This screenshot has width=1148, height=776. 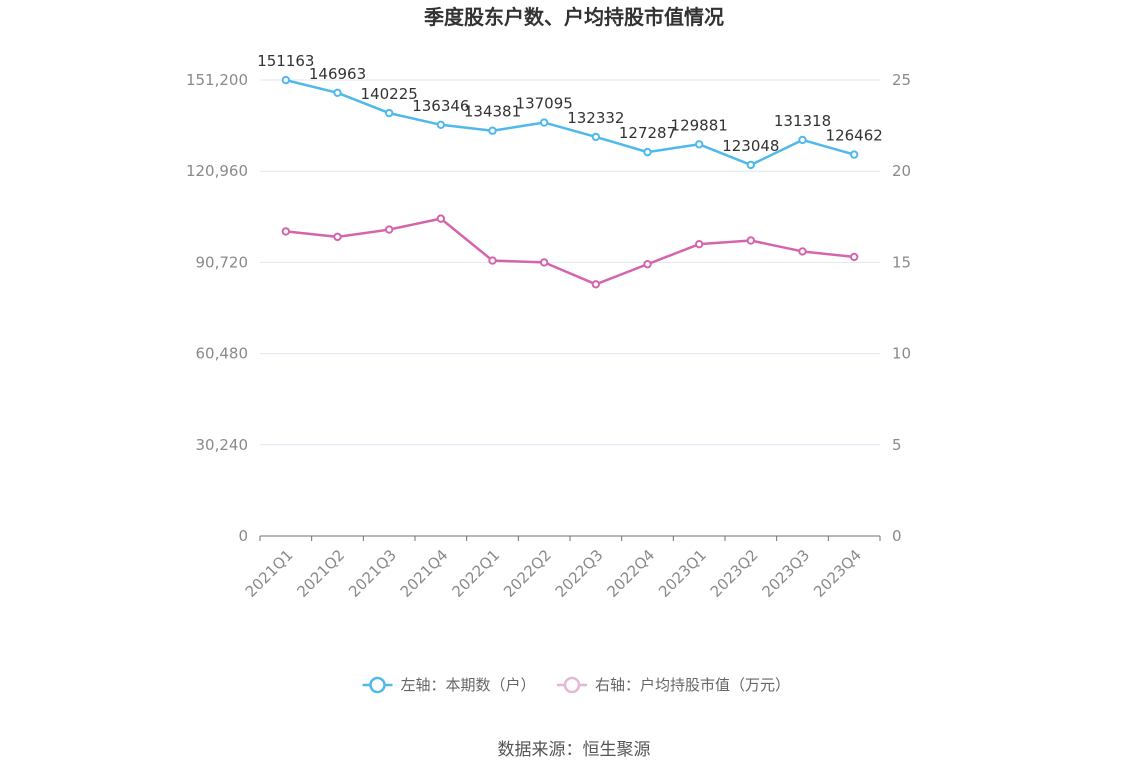 I want to click on left-axis-tick-label: 0, so click(x=243, y=536).